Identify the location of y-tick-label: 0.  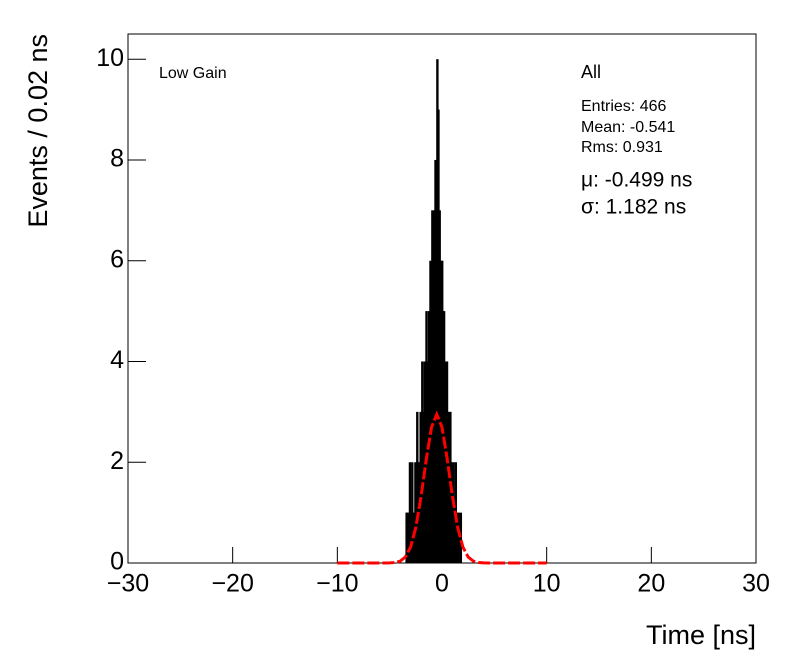
(117, 562).